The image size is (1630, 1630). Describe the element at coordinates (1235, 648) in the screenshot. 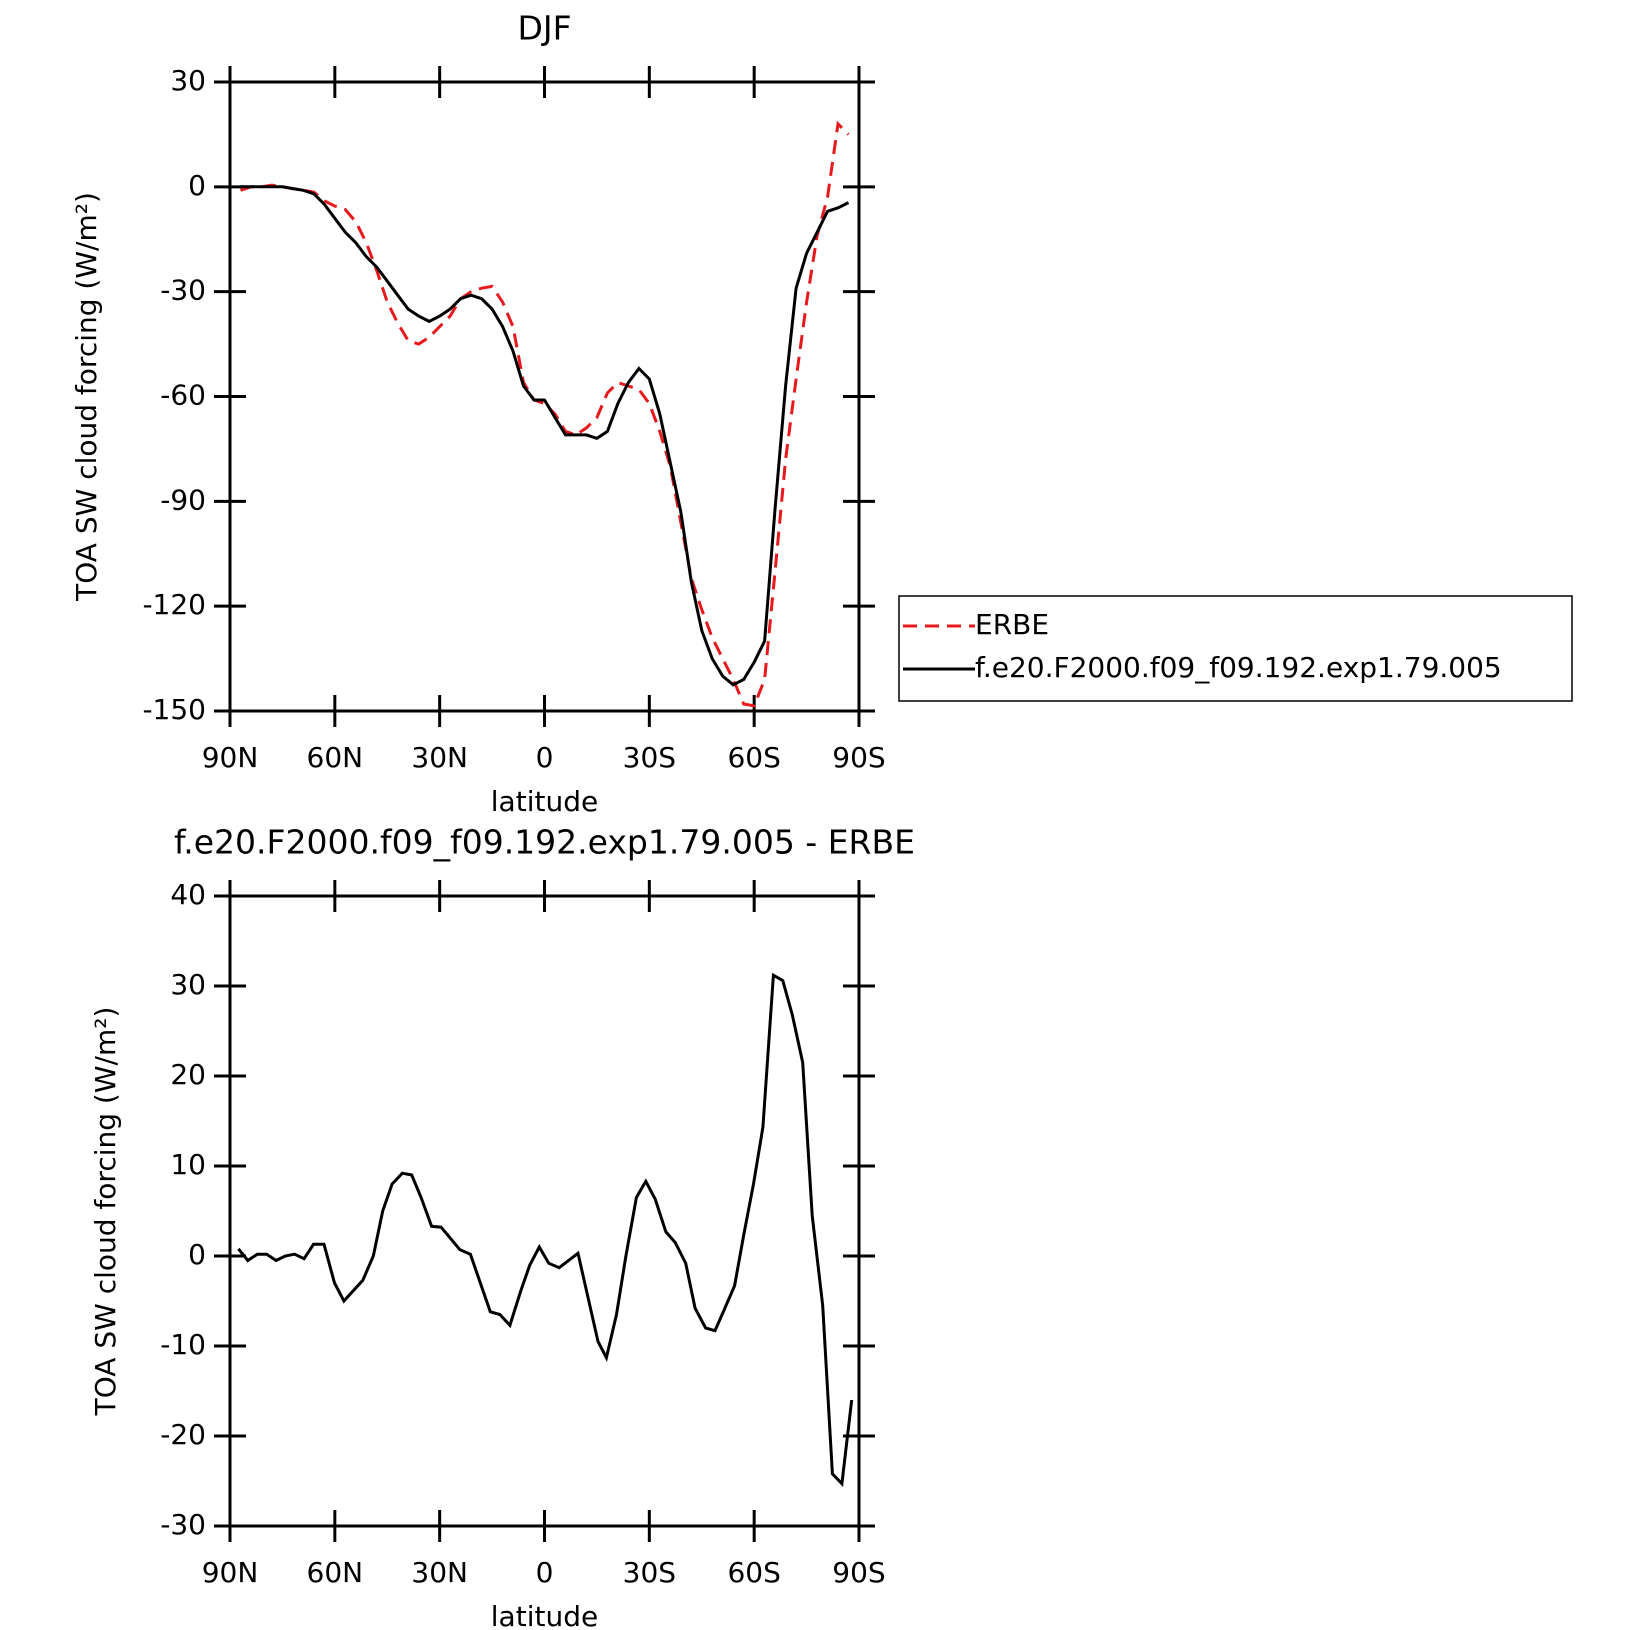

I see `legend-box` at that location.